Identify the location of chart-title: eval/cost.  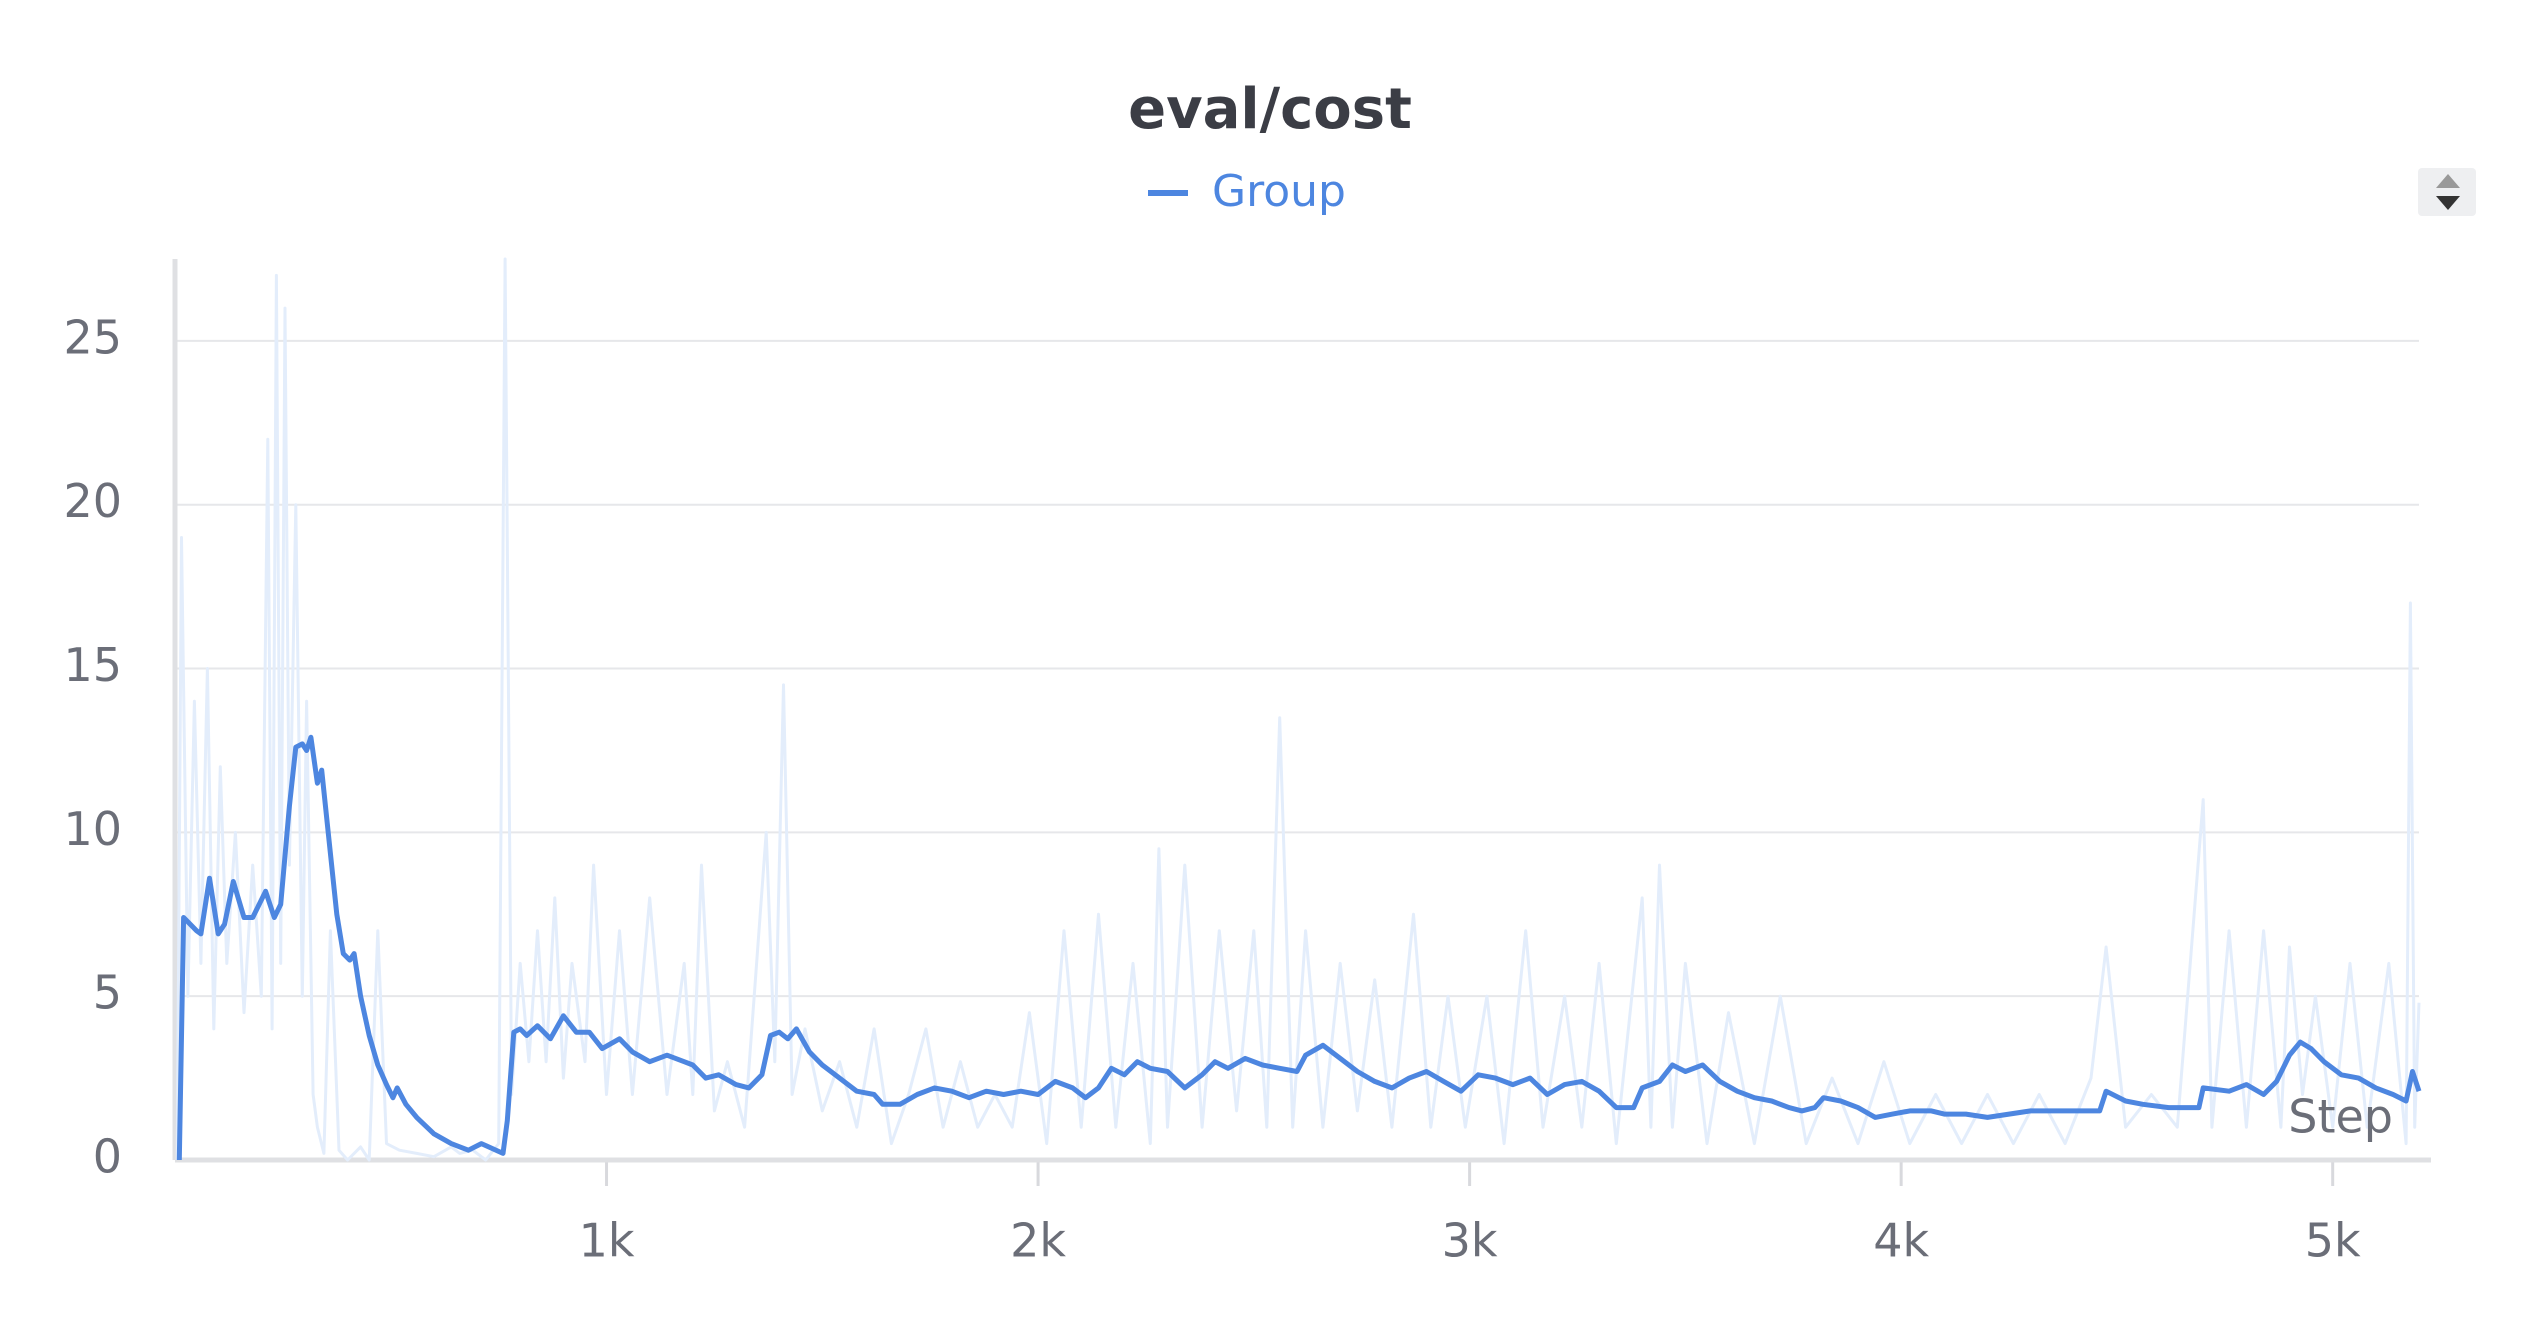
(1270, 109).